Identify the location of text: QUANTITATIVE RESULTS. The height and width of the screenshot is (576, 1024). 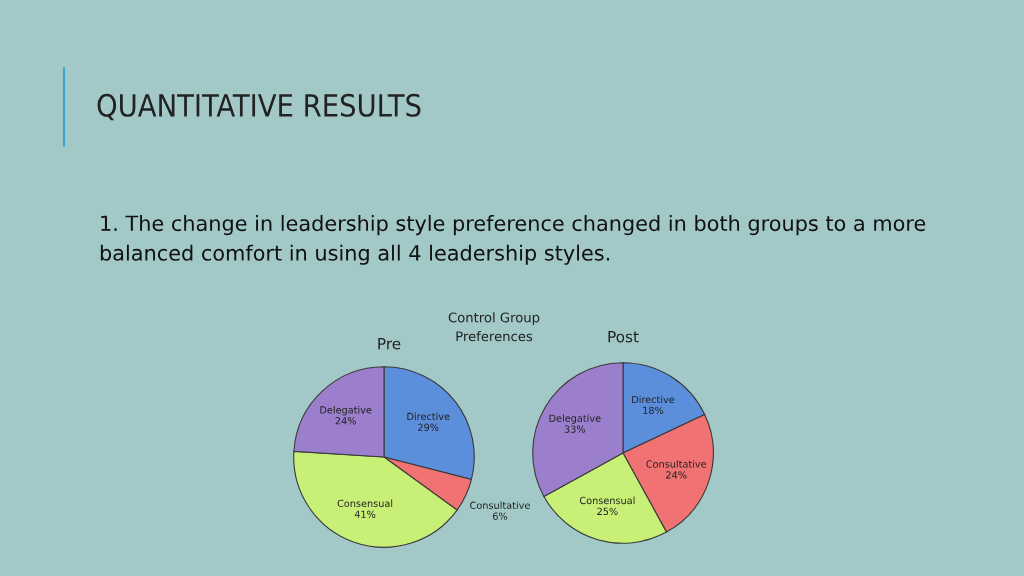
(259, 107).